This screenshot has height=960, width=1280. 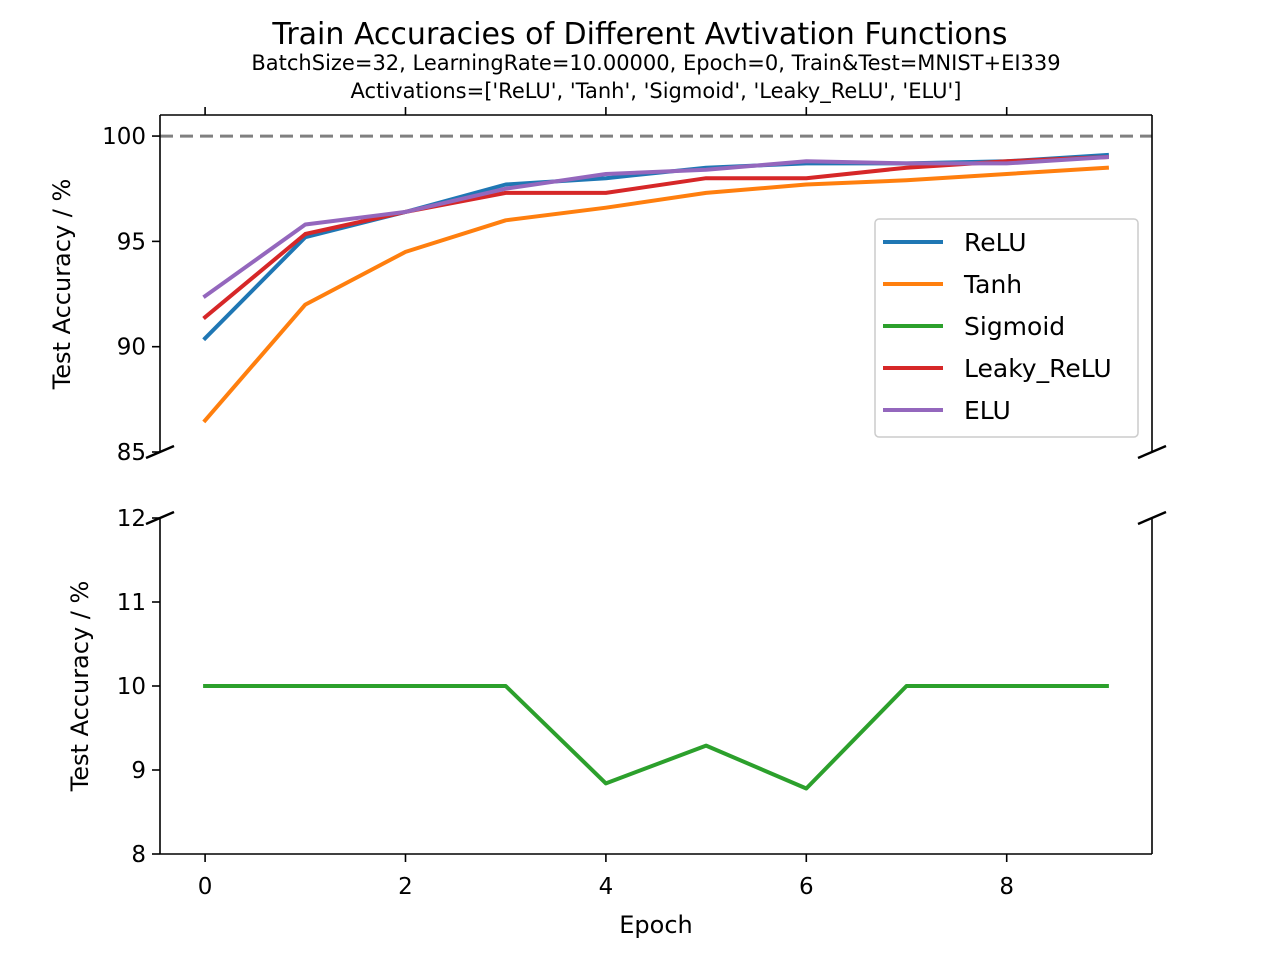 I want to click on x-axis-label: Epoch, so click(x=656, y=925).